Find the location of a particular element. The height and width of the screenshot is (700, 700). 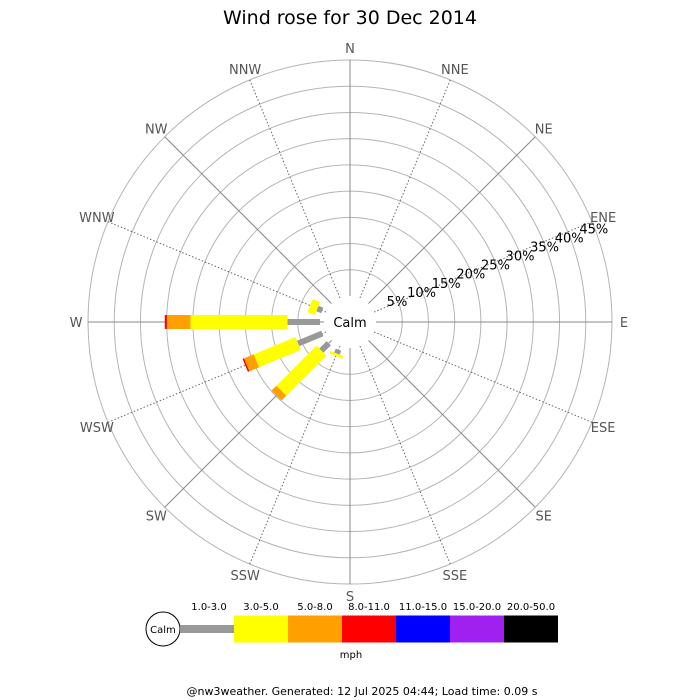

legend-bin-label-6: 20.0-50.0 is located at coordinates (531, 607).